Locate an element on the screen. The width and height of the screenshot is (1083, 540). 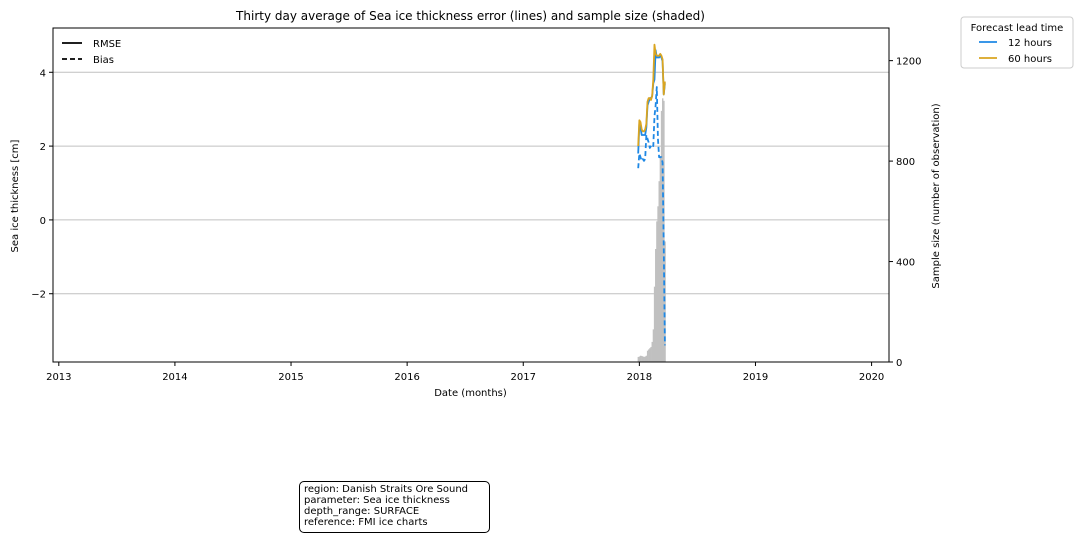
x-tick-label: 2020 is located at coordinates (871, 377).